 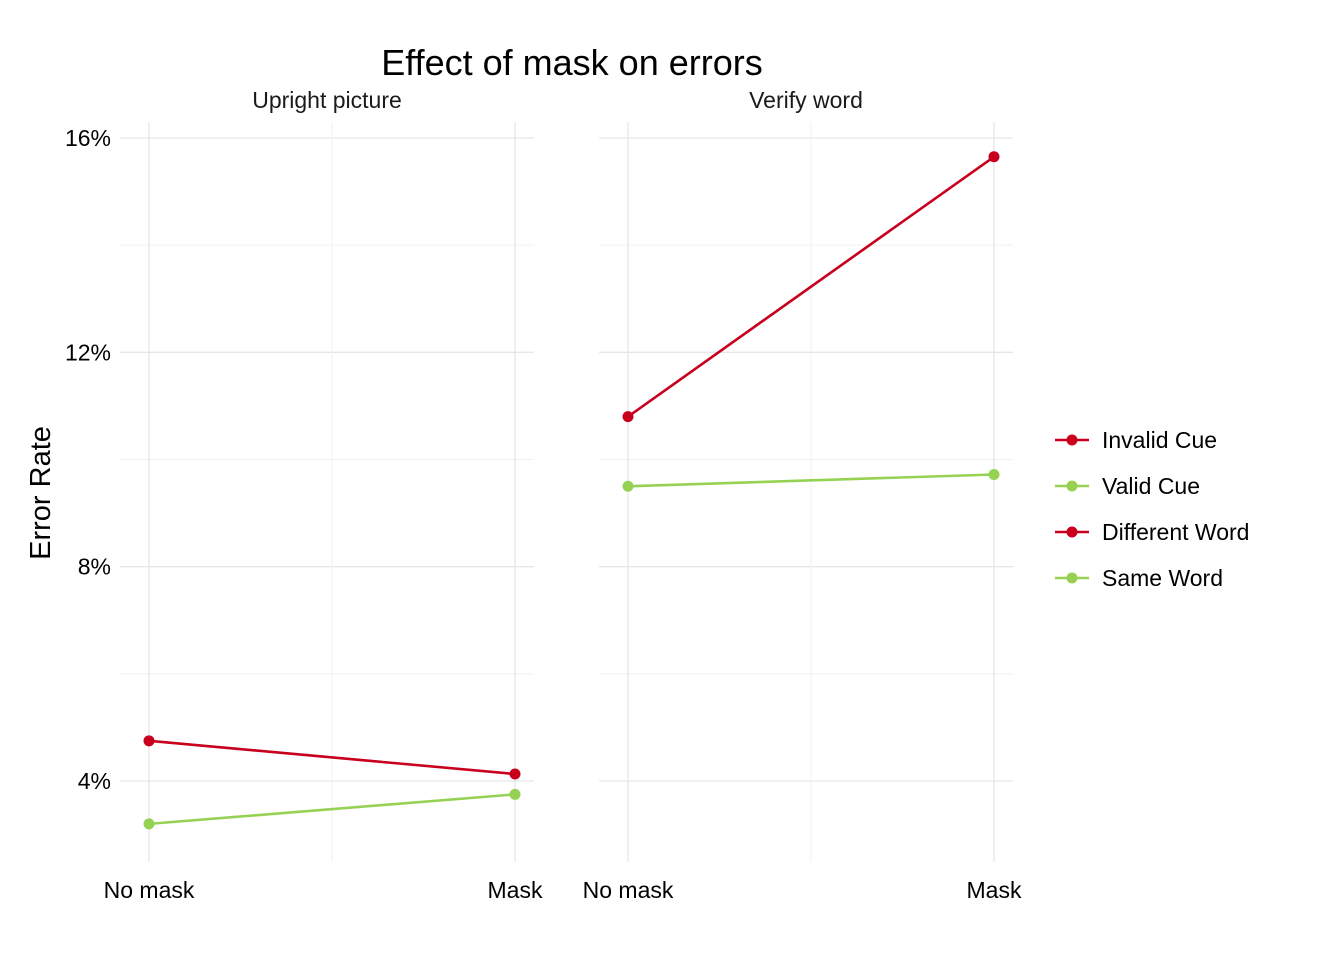 I want to click on legend-item: Same Word, so click(x=1139, y=578).